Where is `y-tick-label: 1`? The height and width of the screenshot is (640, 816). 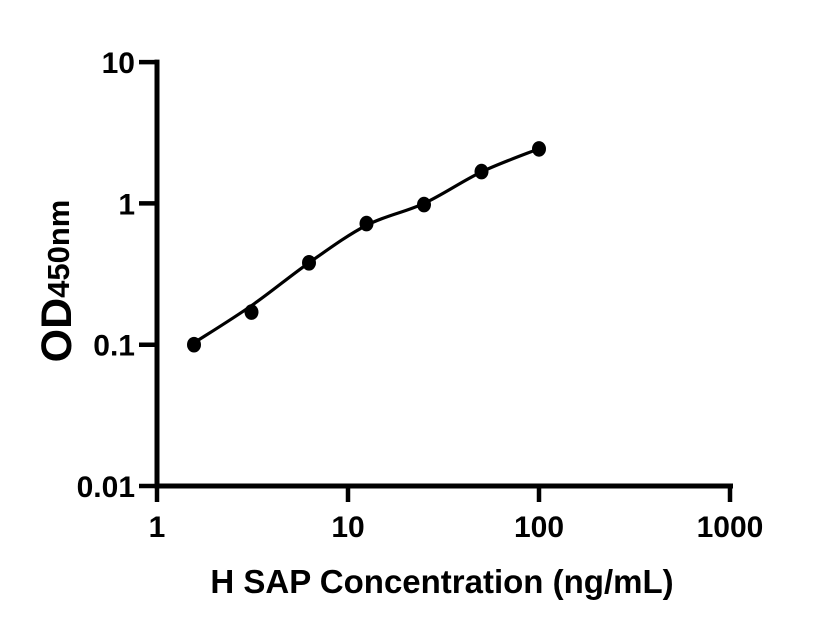 y-tick-label: 1 is located at coordinates (126, 204).